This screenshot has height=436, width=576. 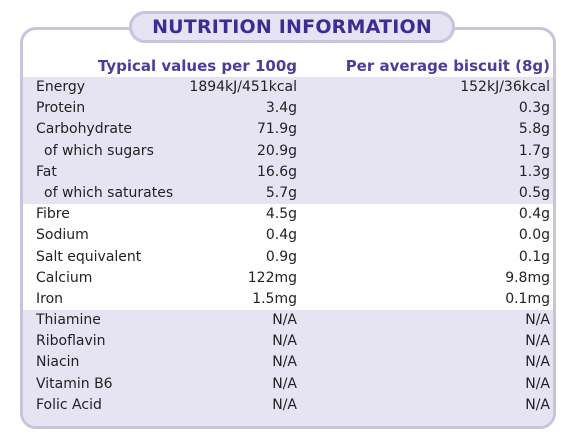 I want to click on row-name: Fat, so click(x=46, y=171).